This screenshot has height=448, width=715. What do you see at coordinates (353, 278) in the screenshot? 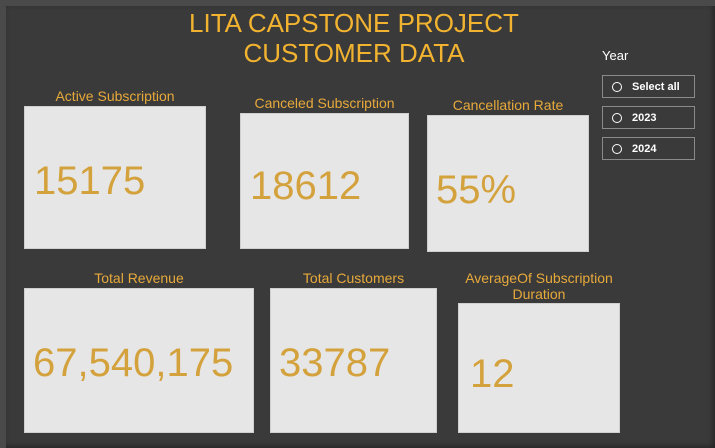
I see `total-customers-label: Total Customers` at bounding box center [353, 278].